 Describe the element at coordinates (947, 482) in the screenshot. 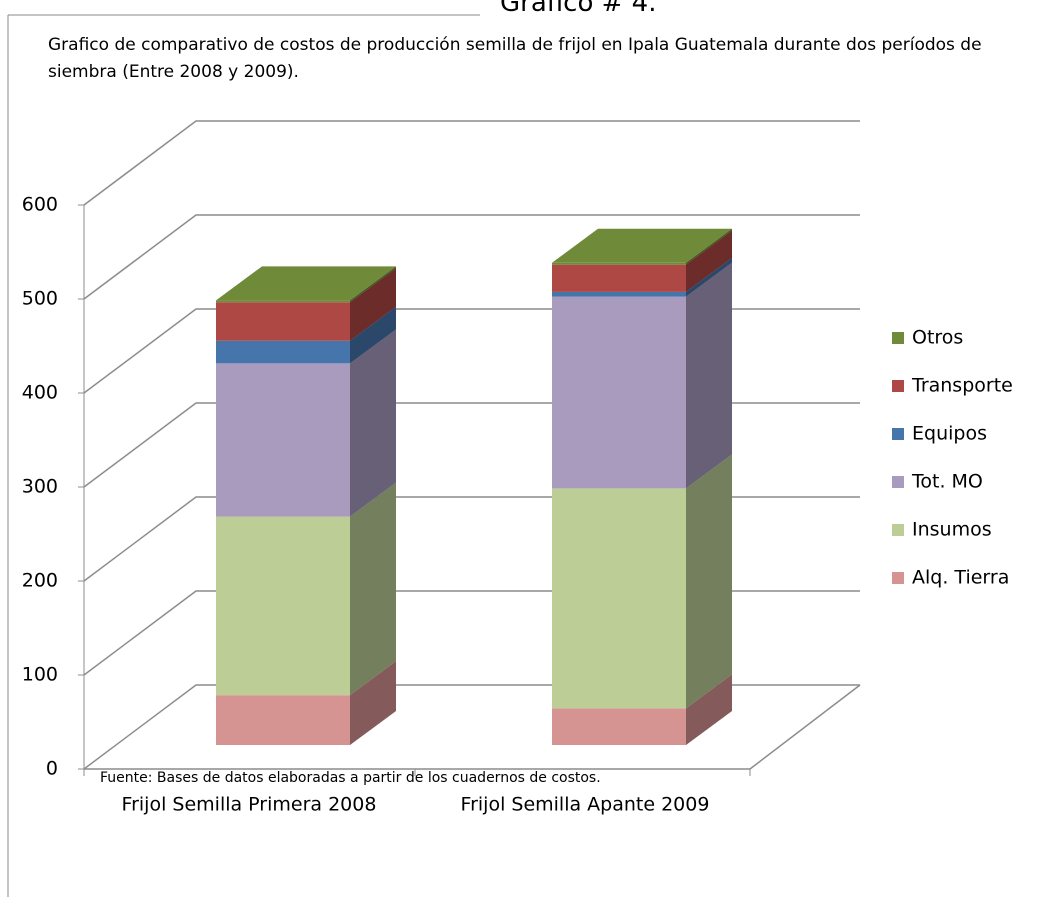

I see `legend-label: Tot. MO` at that location.